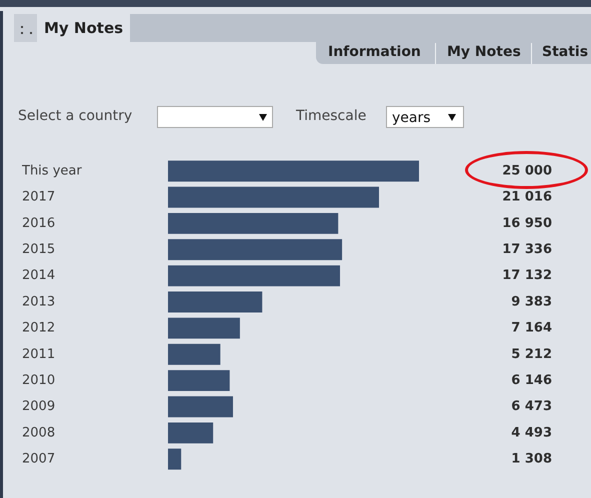 The width and height of the screenshot is (591, 498). What do you see at coordinates (39, 380) in the screenshot?
I see `y-tick-label: 2010` at bounding box center [39, 380].